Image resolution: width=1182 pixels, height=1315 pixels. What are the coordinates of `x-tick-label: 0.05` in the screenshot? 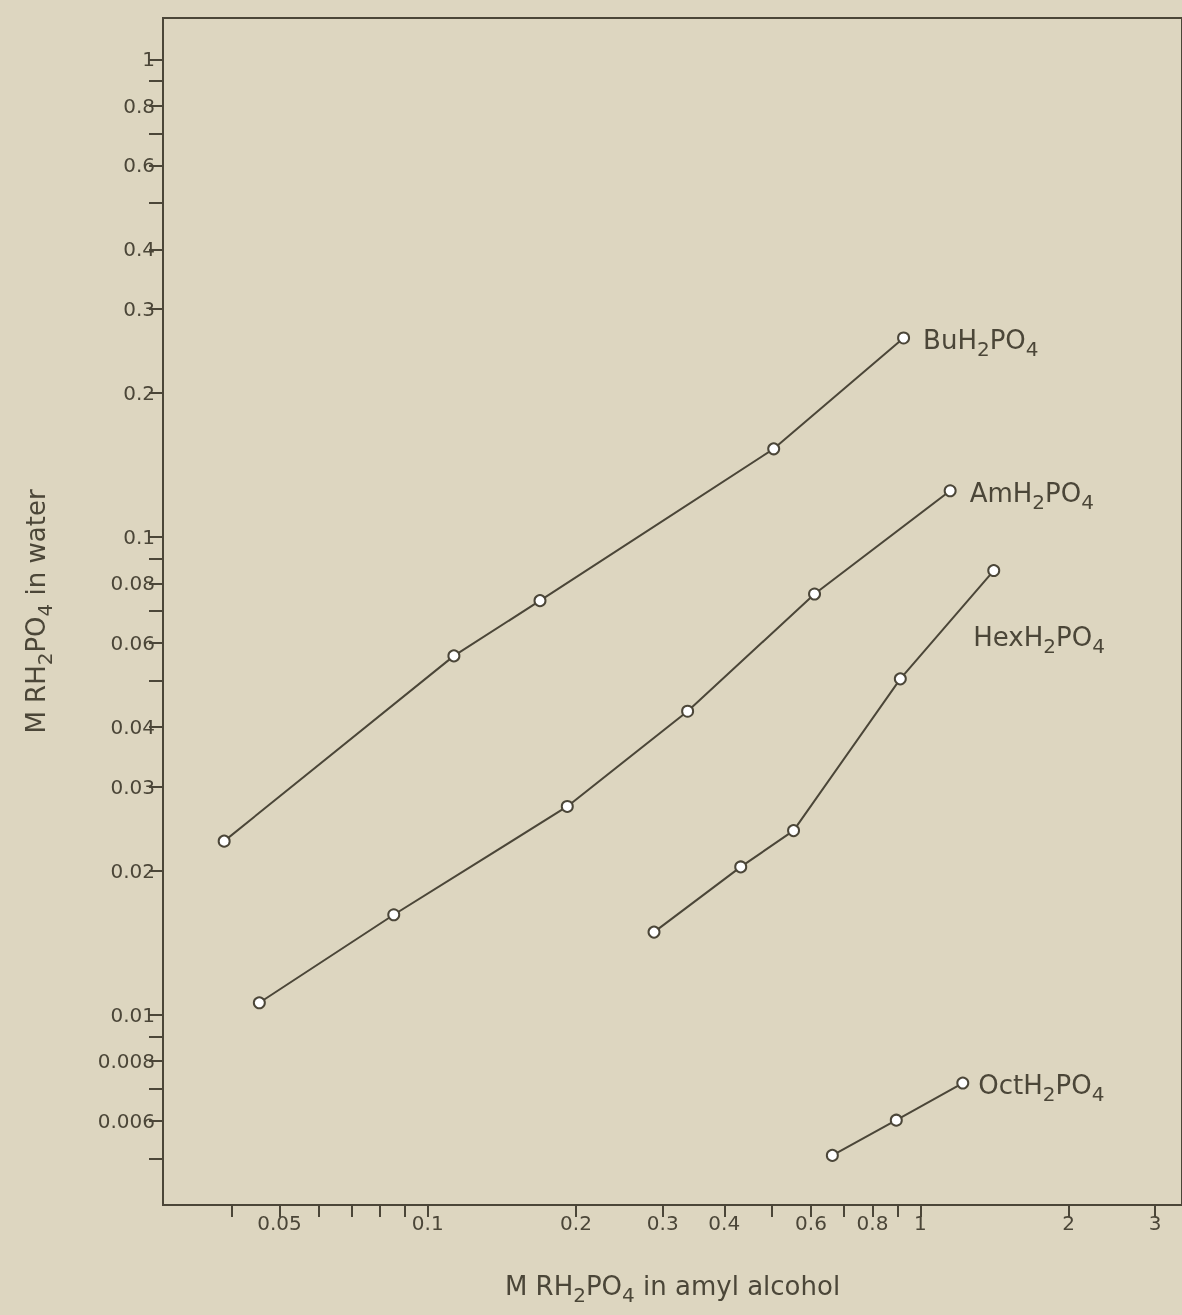 It's located at (279, 1223).